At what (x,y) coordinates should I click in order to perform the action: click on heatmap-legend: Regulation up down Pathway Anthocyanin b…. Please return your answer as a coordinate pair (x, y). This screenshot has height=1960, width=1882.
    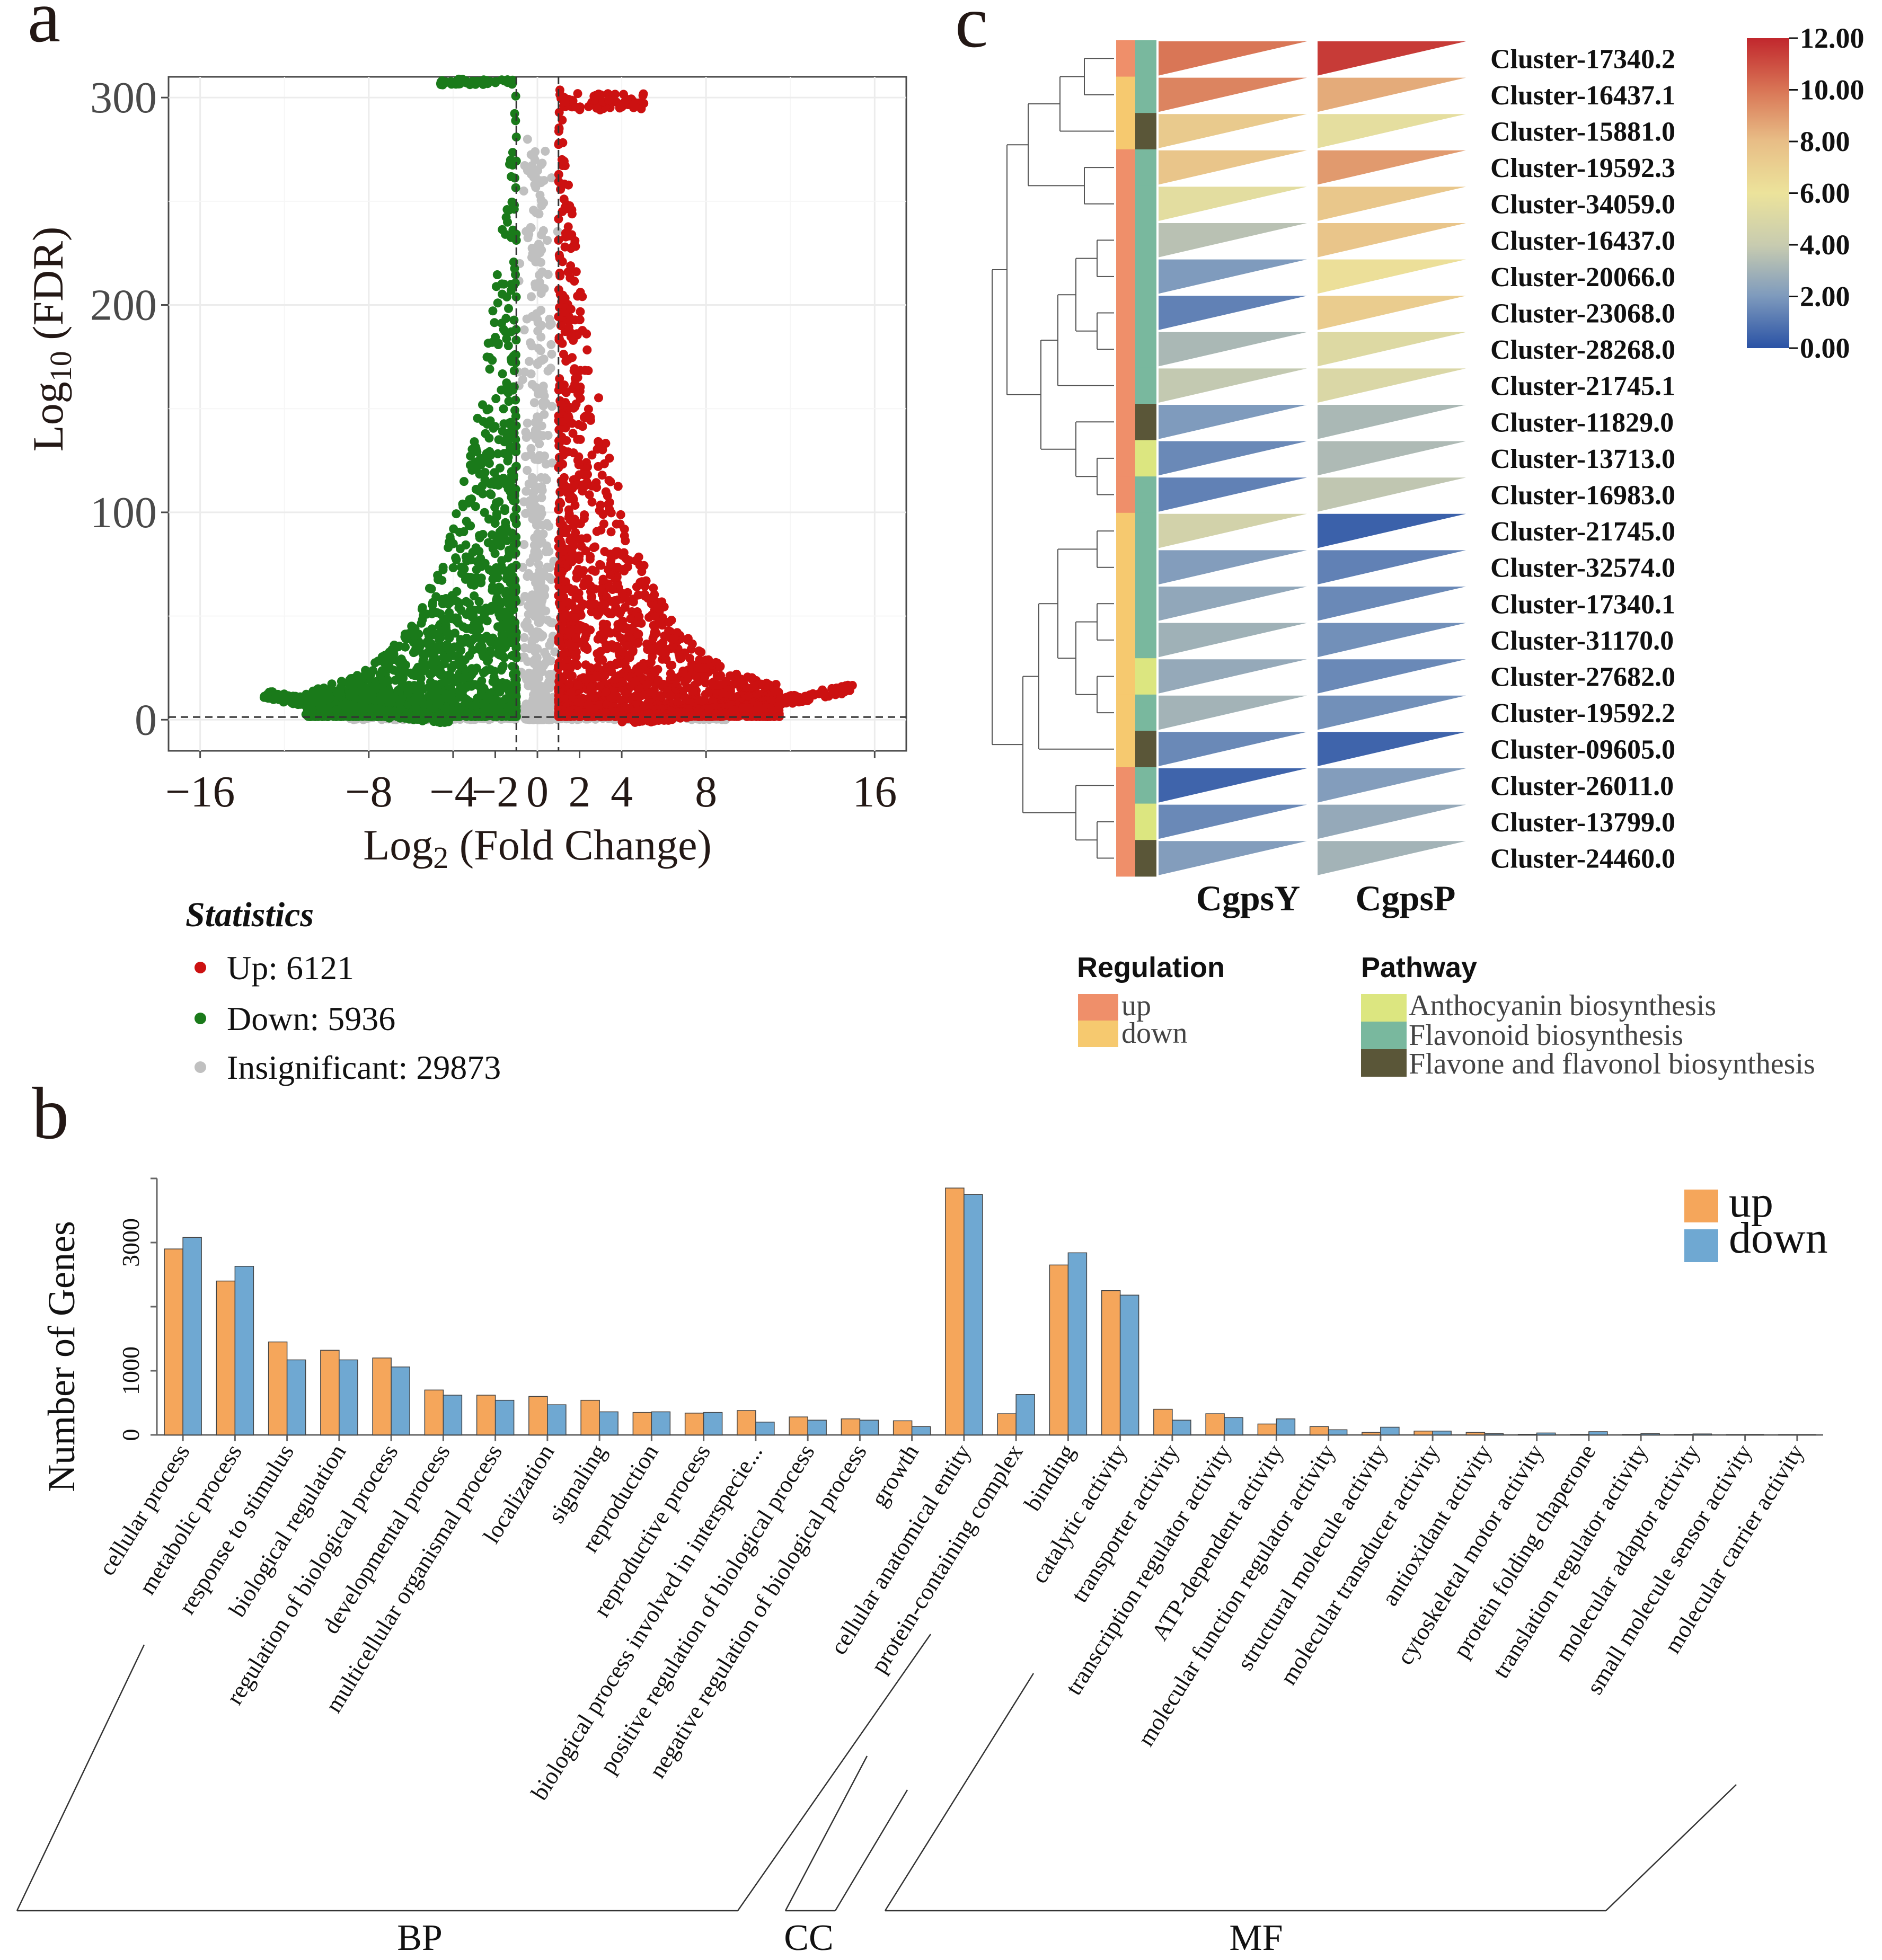
    Looking at the image, I should click on (1446, 1016).